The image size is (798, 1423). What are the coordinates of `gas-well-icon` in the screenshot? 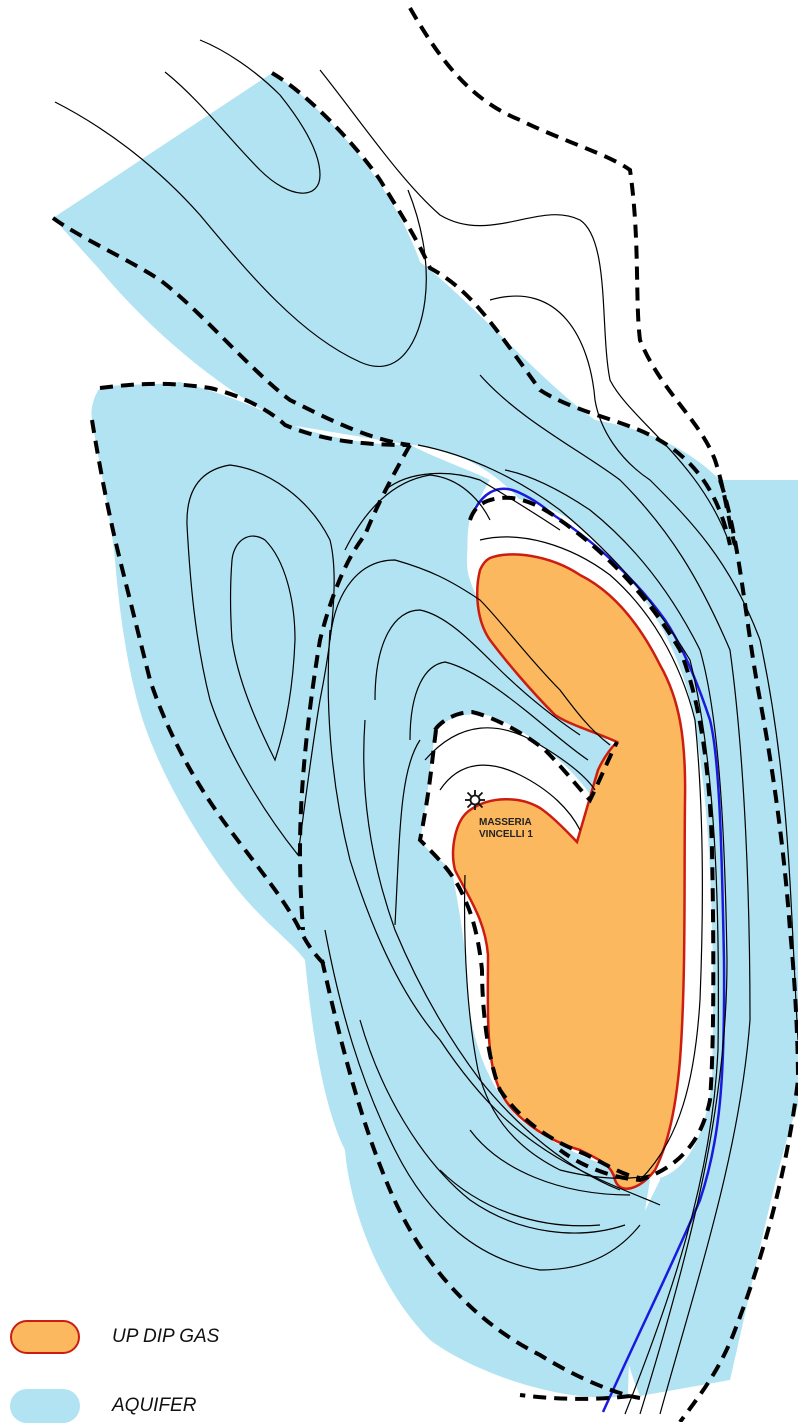 It's located at (475, 800).